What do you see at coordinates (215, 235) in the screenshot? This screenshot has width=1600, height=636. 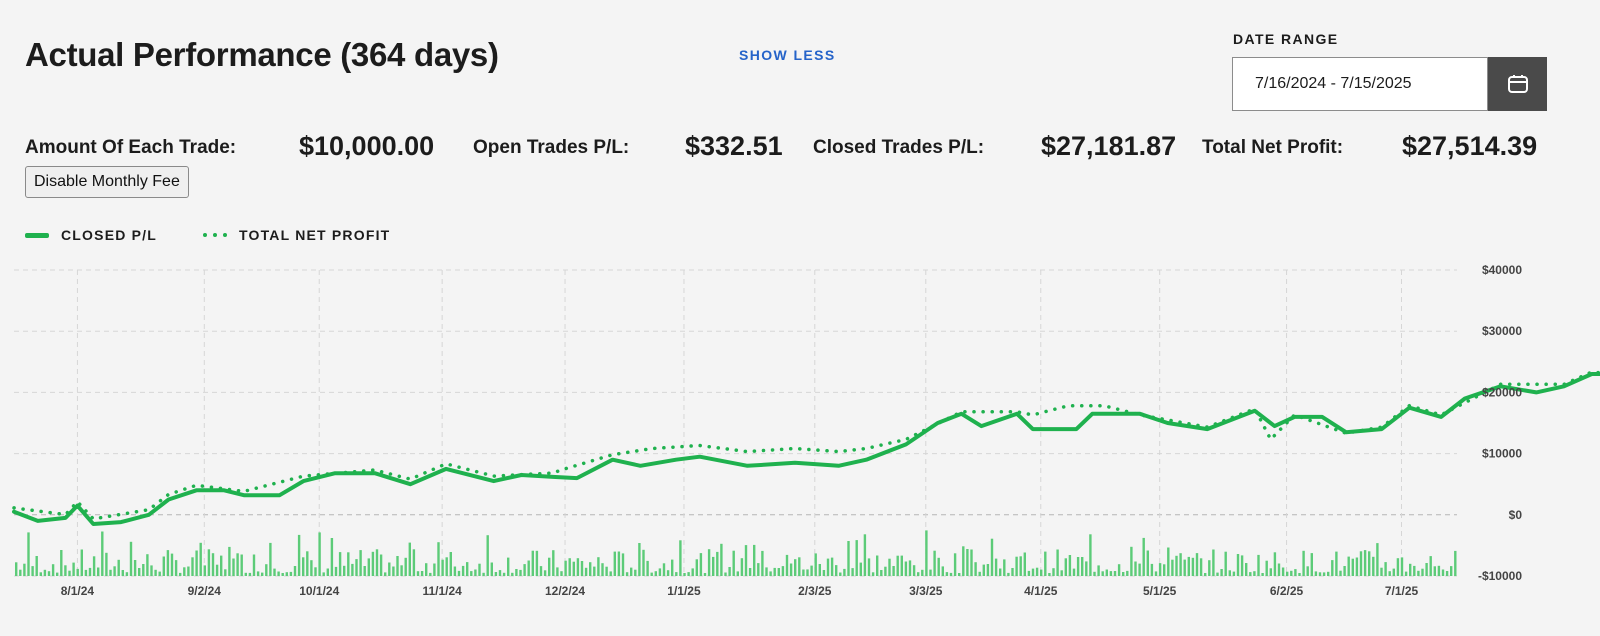 I see `dotted-line-swatch` at bounding box center [215, 235].